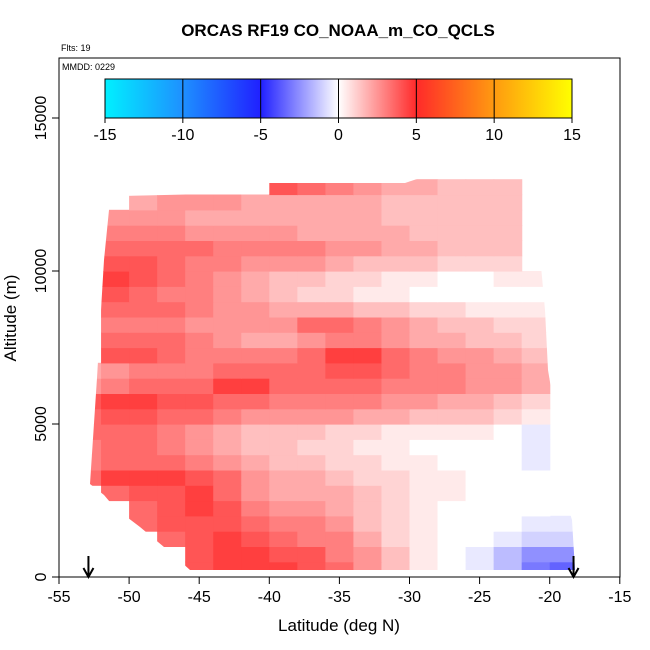  I want to click on y-axis-label: Altitude (m), so click(10, 318).